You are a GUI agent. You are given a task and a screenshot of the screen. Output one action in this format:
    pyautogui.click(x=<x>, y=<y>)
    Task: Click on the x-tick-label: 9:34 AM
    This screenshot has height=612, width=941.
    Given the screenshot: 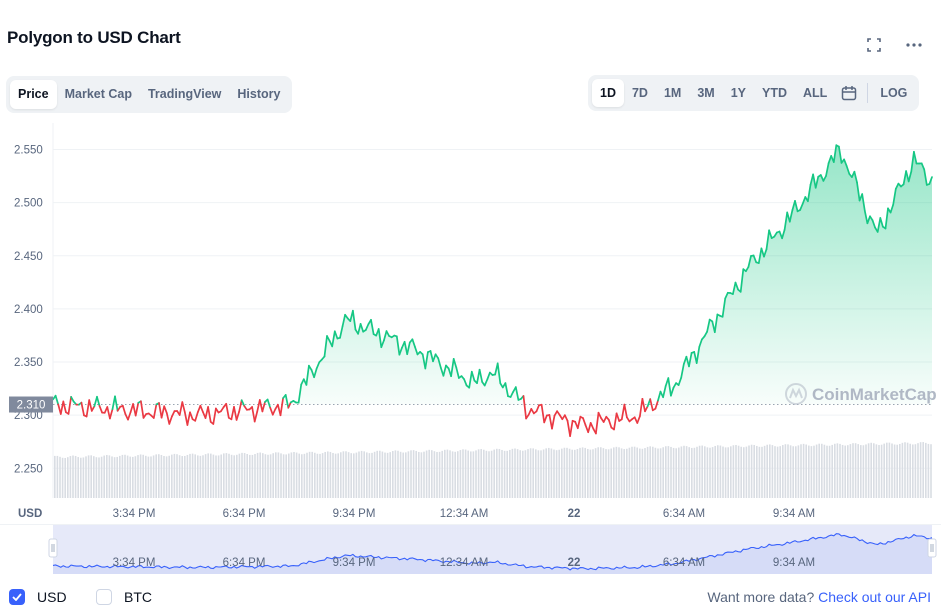 What is the action you would take?
    pyautogui.click(x=794, y=514)
    